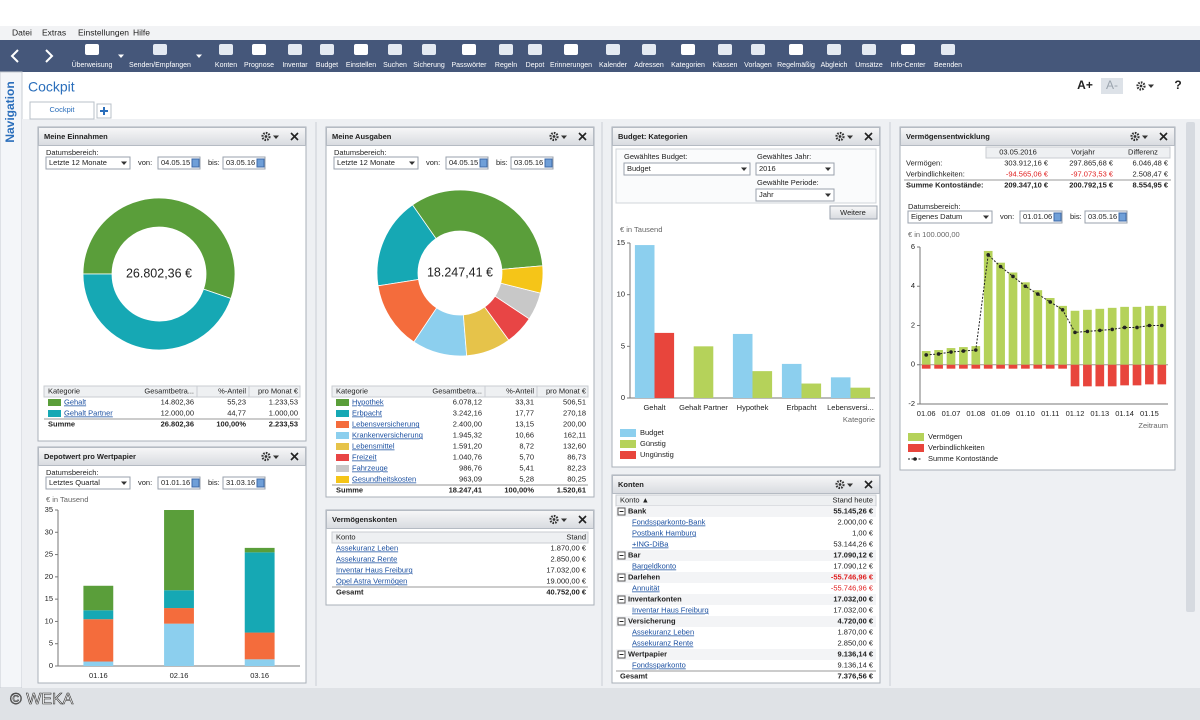 This screenshot has width=1200, height=720. What do you see at coordinates (160, 65) in the screenshot?
I see `toolbar-button: Senden/Empfangen` at bounding box center [160, 65].